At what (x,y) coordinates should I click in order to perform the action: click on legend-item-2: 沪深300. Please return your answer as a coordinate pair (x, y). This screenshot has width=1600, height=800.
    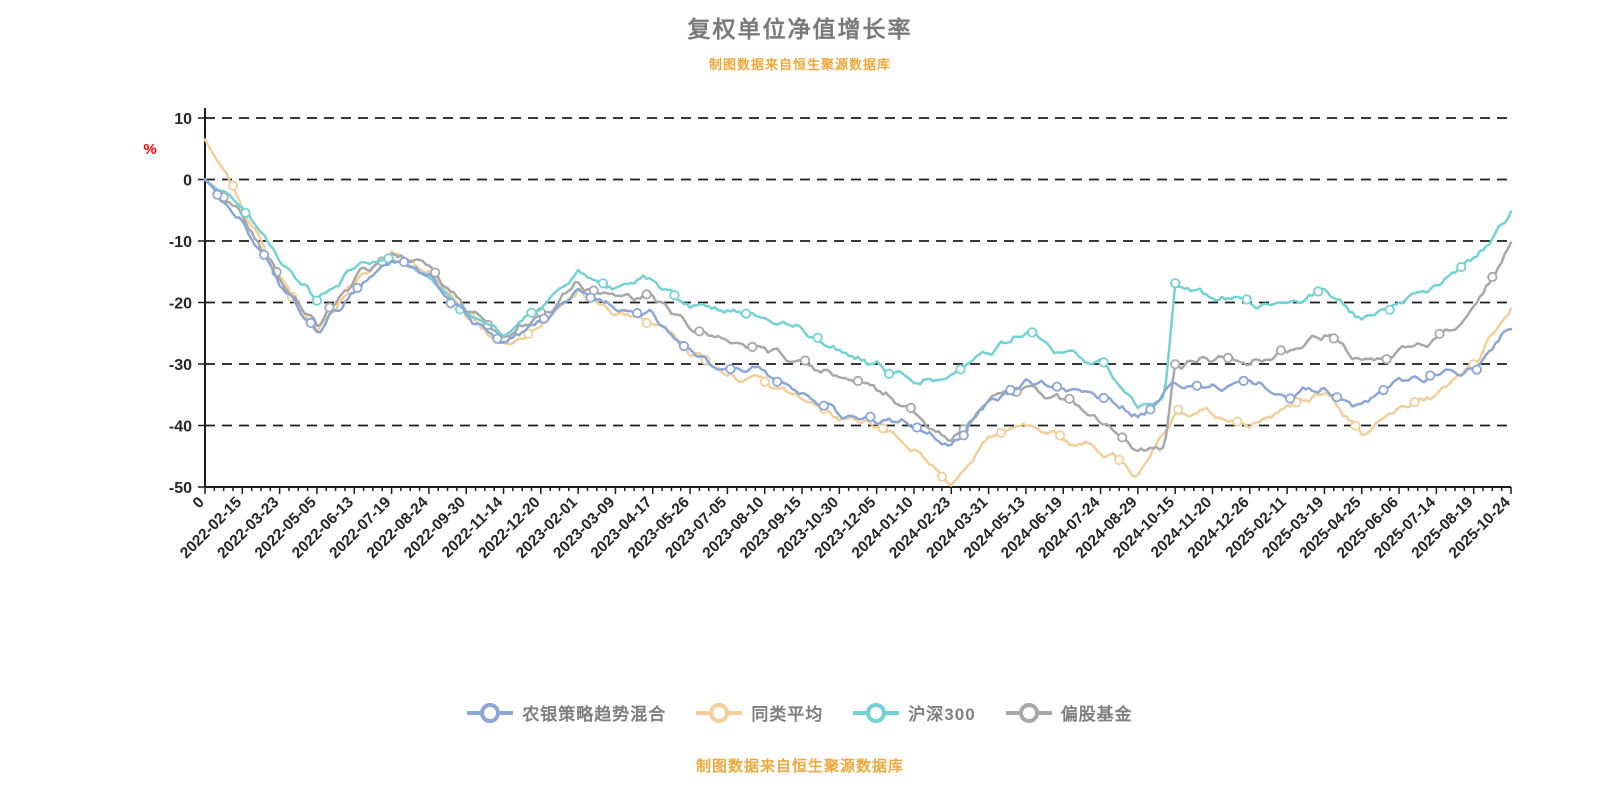
    Looking at the image, I should click on (914, 712).